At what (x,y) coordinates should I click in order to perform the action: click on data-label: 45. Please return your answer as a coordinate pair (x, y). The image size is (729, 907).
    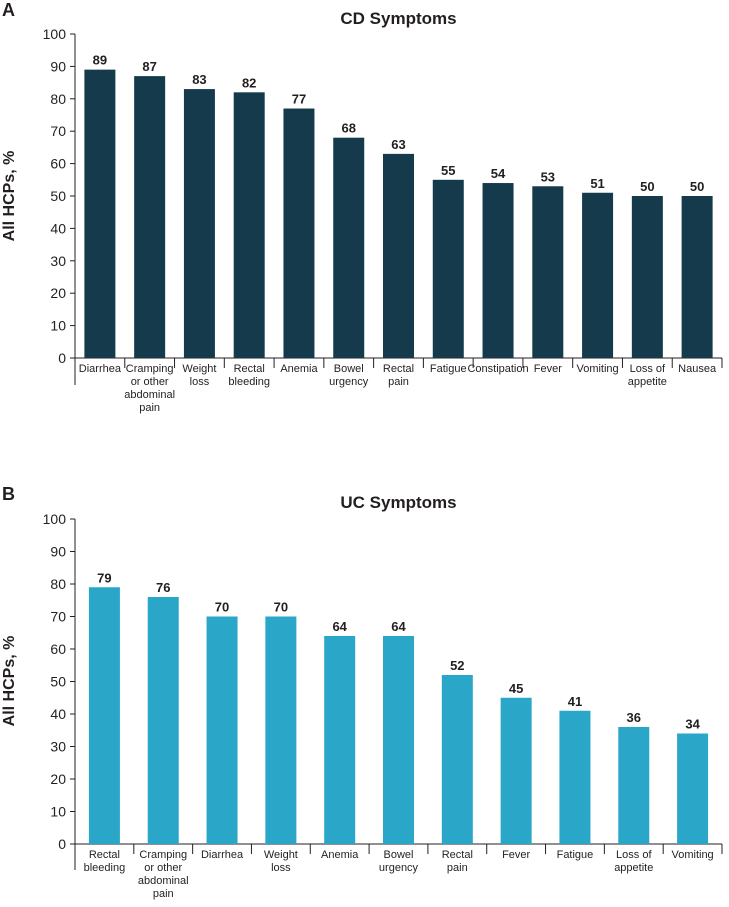
    Looking at the image, I should click on (516, 688).